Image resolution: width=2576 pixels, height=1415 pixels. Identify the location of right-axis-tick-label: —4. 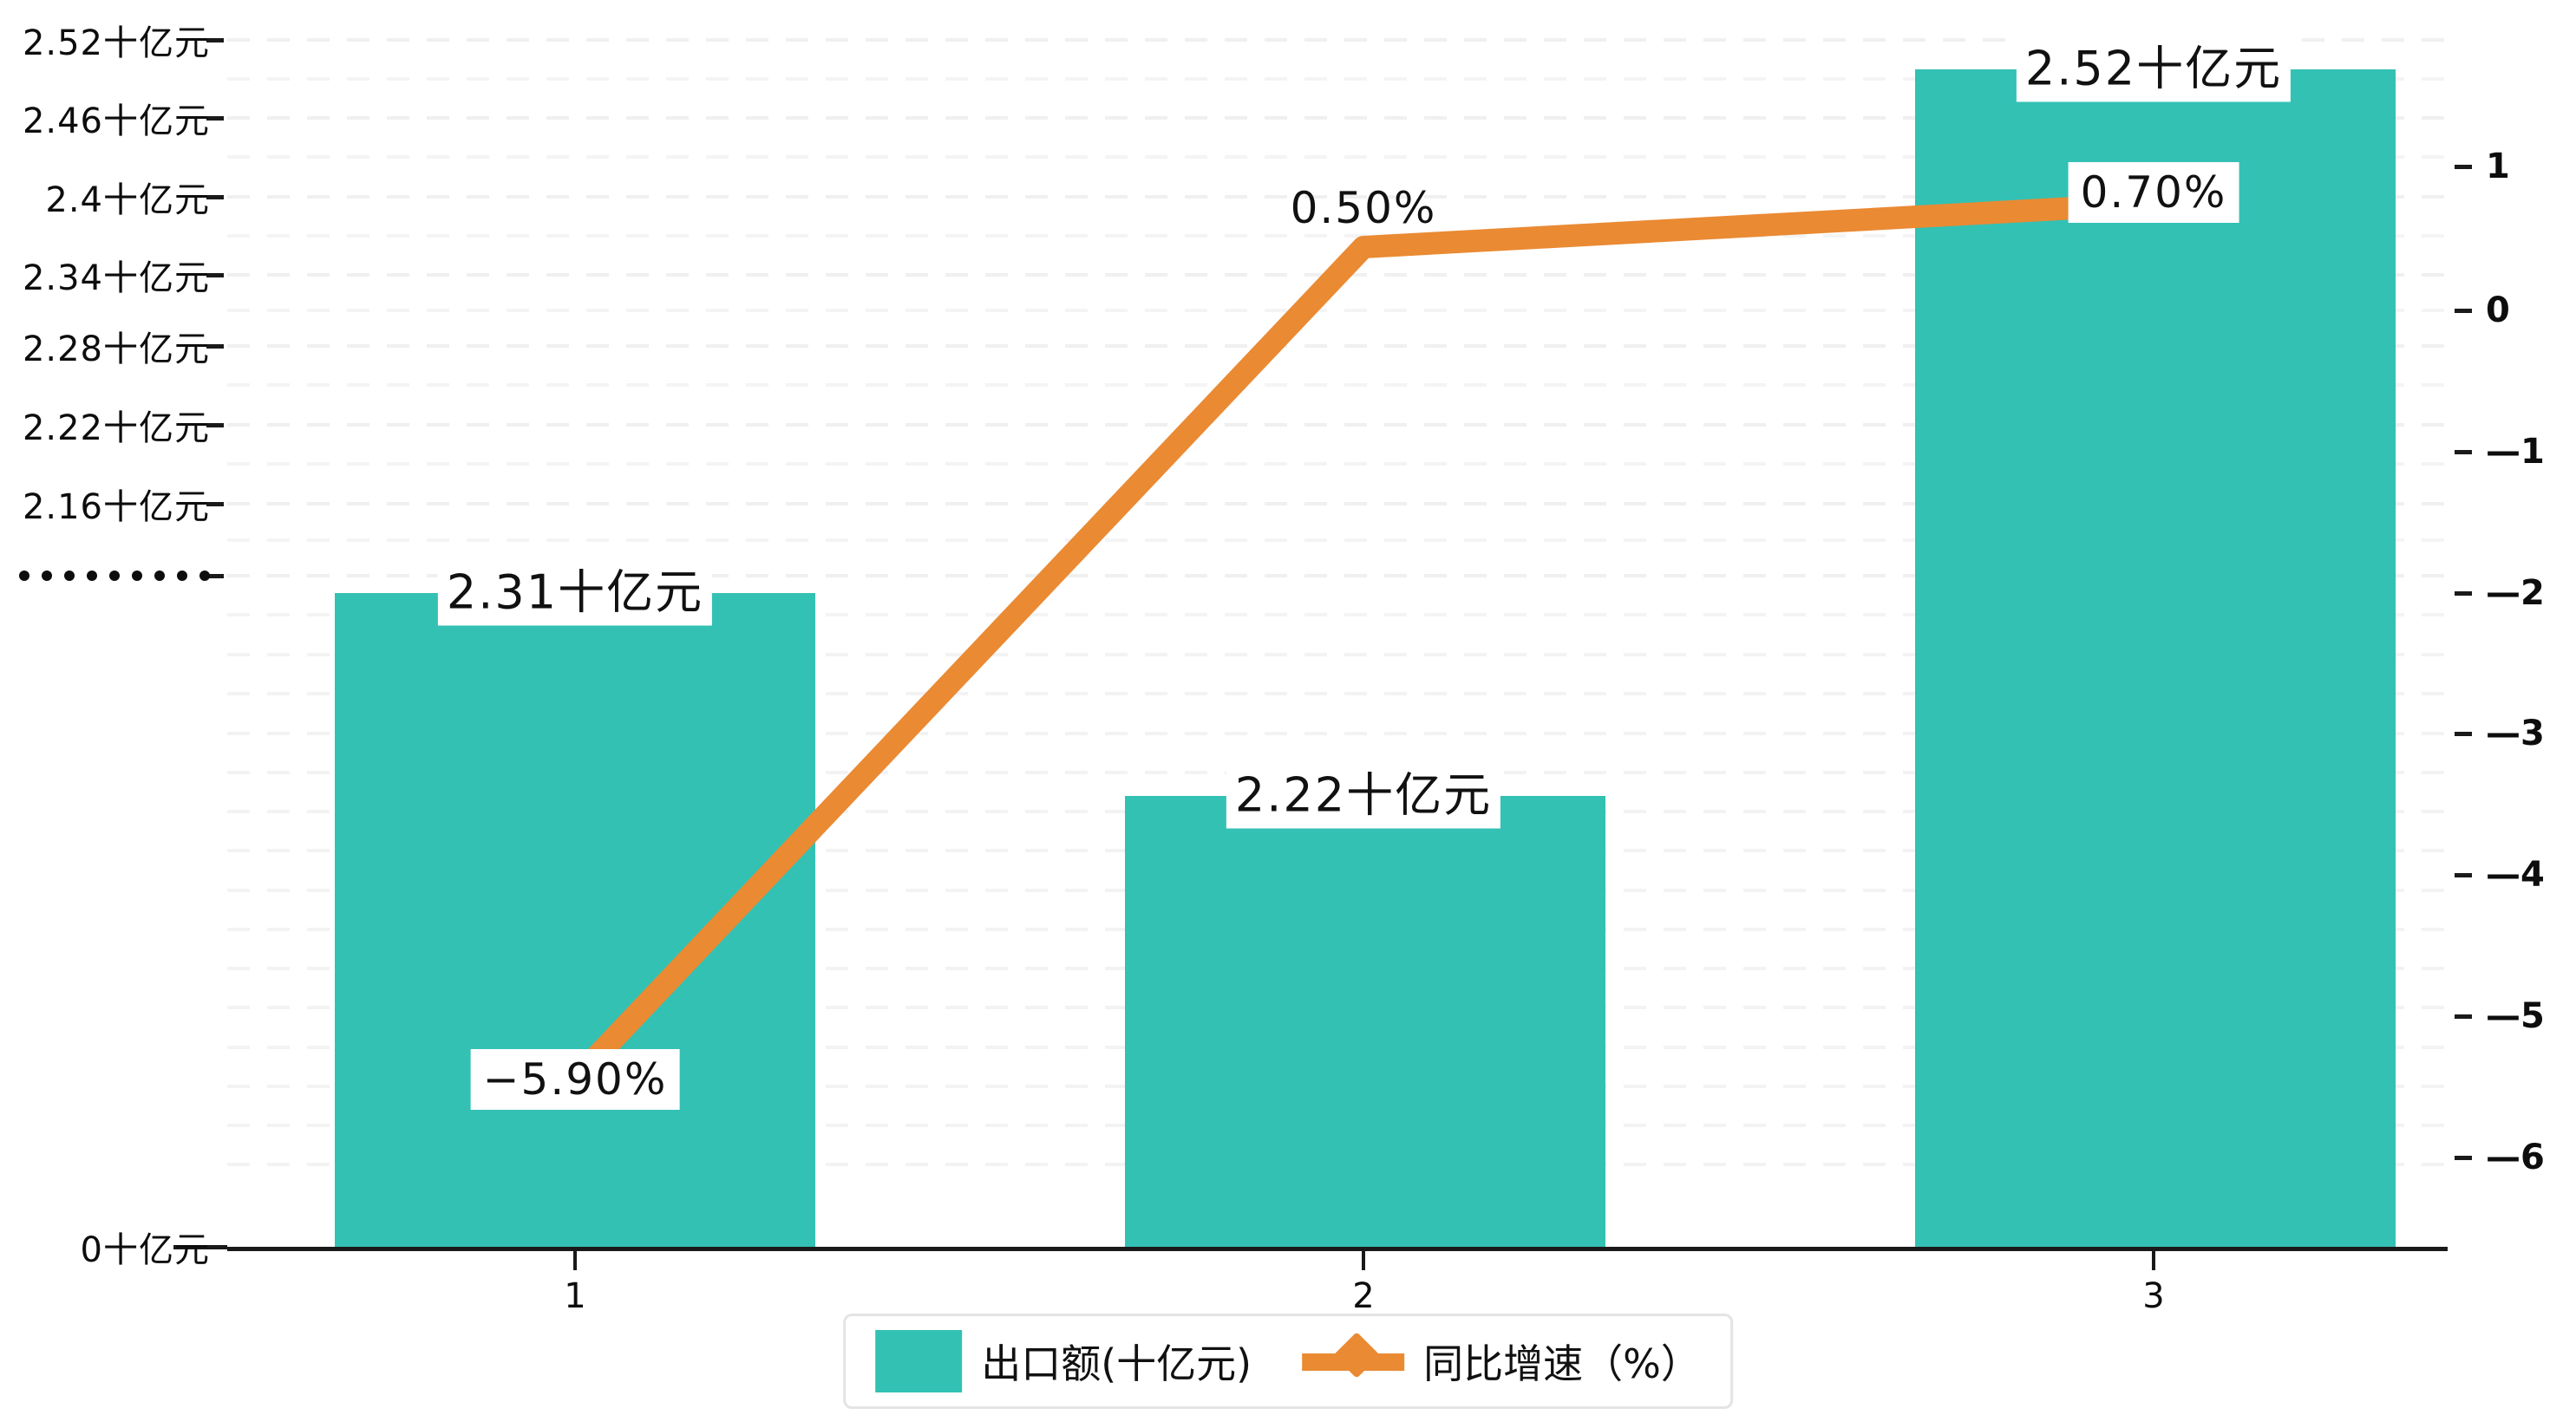
(2515, 875).